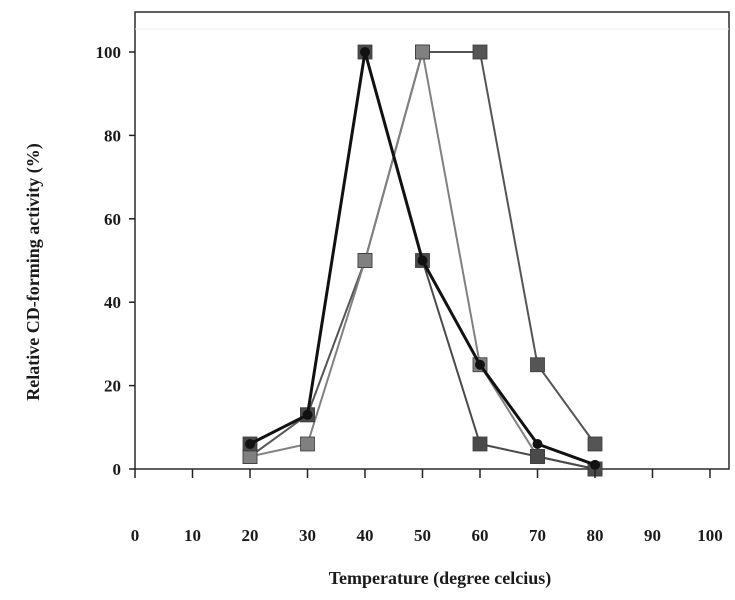 The height and width of the screenshot is (600, 735). What do you see at coordinates (117, 469) in the screenshot?
I see `y-tick-label: 0` at bounding box center [117, 469].